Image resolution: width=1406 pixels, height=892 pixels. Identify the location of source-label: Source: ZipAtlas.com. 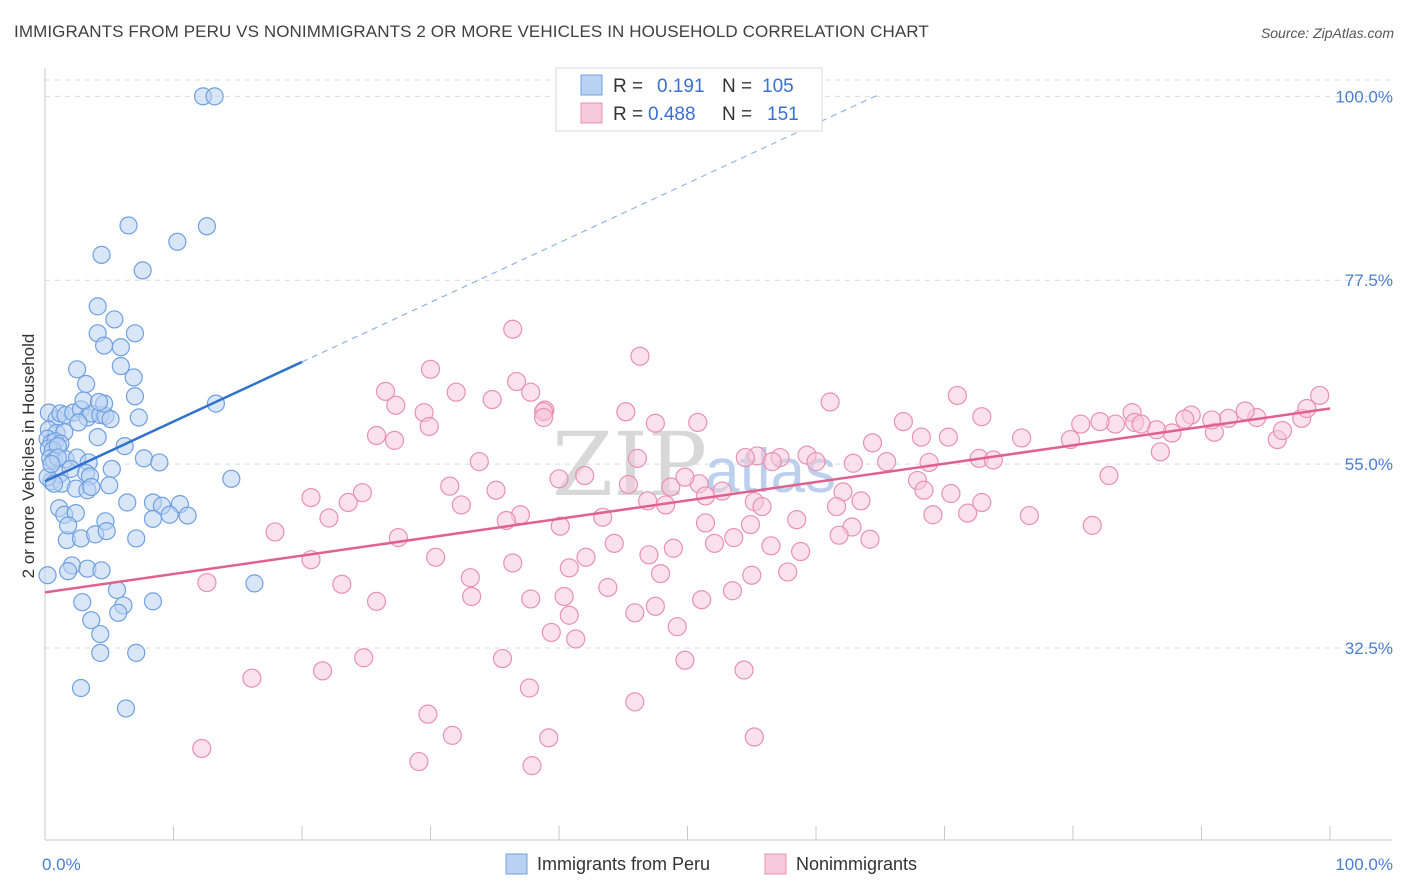
(1327, 33).